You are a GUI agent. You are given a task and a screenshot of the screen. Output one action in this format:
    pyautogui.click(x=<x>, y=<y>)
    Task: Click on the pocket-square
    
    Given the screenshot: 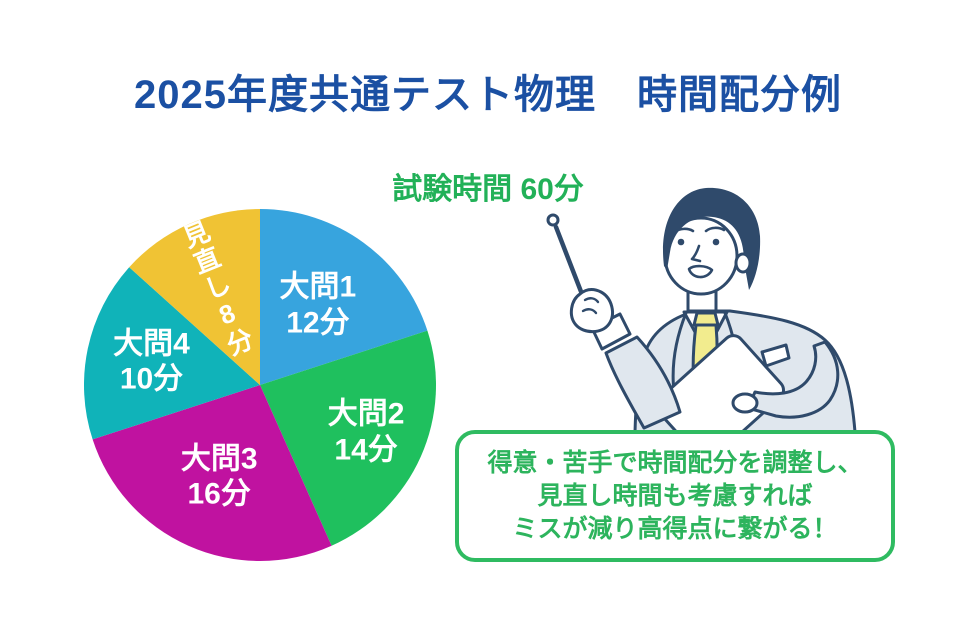 What is the action you would take?
    pyautogui.click(x=775, y=355)
    